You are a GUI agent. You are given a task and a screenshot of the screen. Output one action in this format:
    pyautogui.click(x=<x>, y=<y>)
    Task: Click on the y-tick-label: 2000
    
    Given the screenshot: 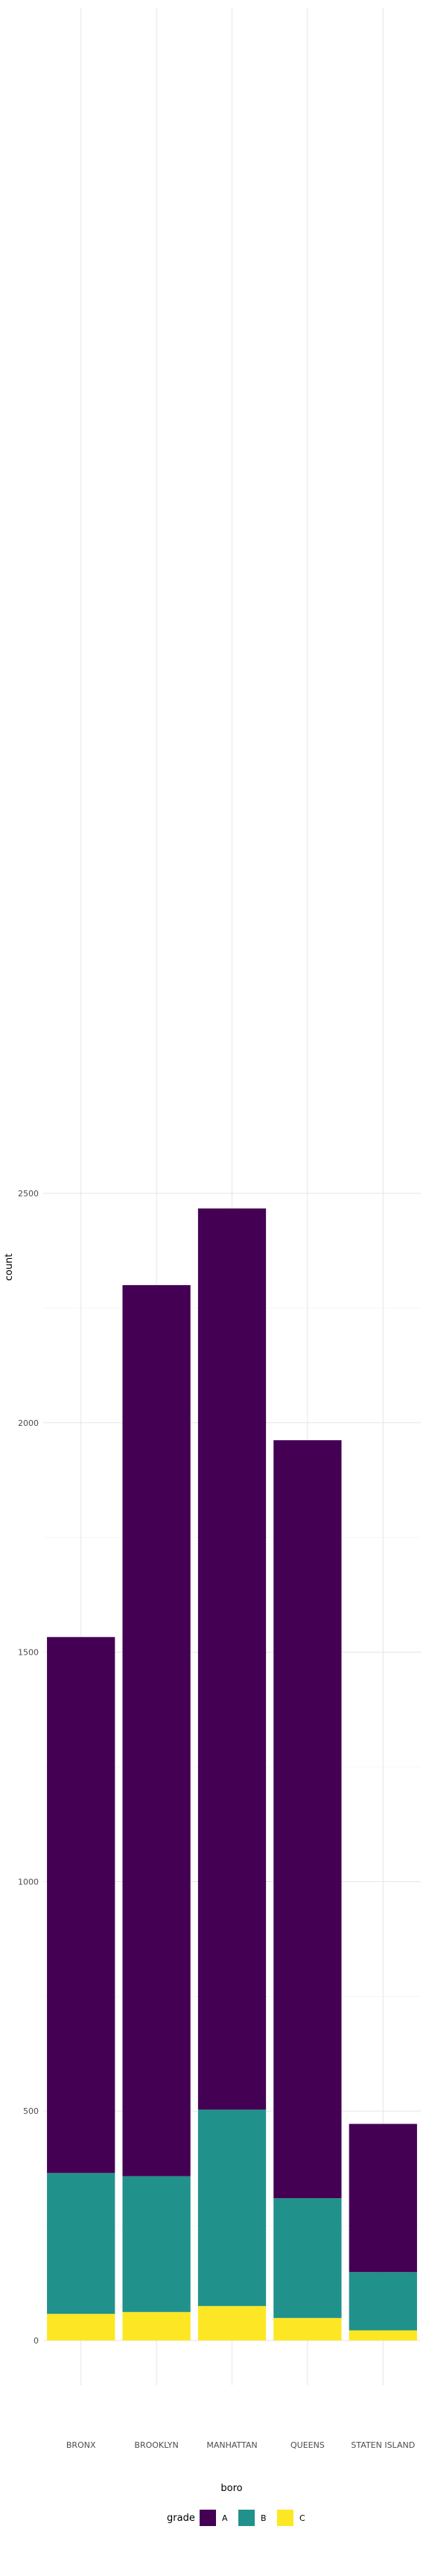 What is the action you would take?
    pyautogui.click(x=28, y=1423)
    